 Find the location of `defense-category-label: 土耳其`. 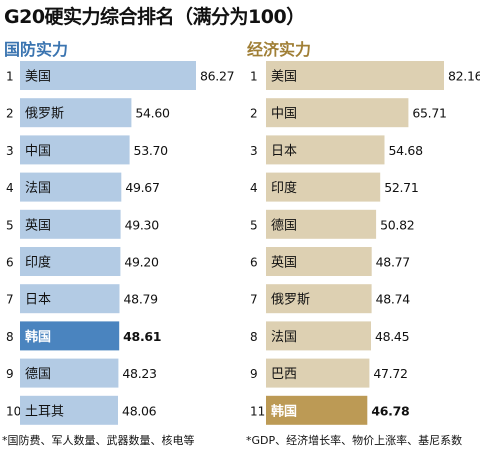

defense-category-label: 土耳其 is located at coordinates (44, 411).